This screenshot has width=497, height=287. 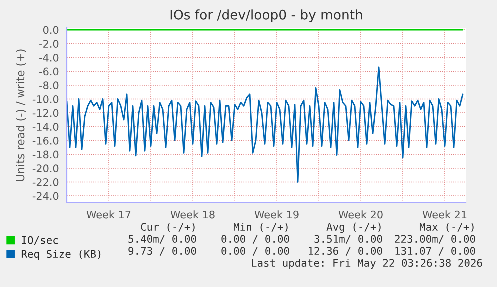 I want to click on y-tick-label: -14.0, so click(x=45, y=127).